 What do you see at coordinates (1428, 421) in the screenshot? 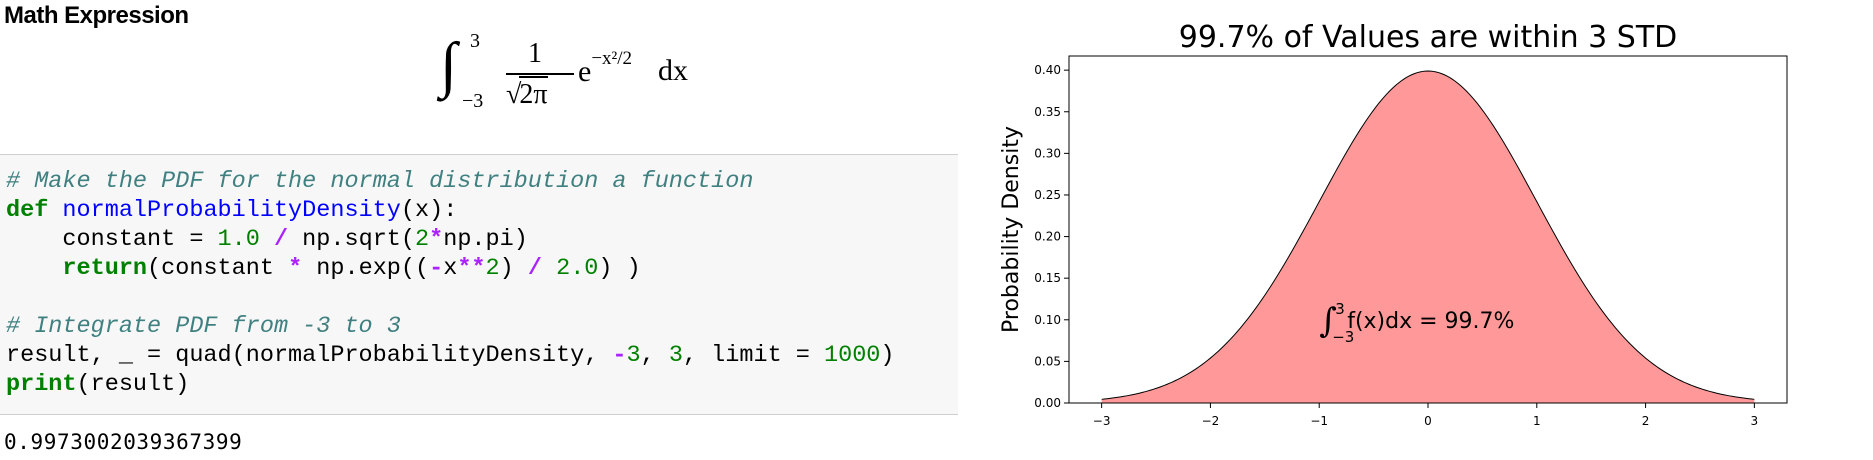
I see `x-tick-label: 0` at bounding box center [1428, 421].